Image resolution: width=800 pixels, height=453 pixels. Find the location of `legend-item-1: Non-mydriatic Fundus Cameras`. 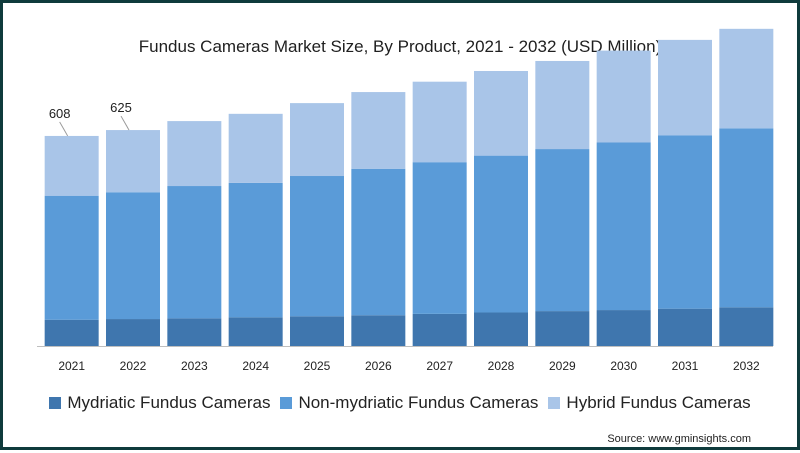

legend-item-1: Non-mydriatic Fundus Cameras is located at coordinates (409, 403).